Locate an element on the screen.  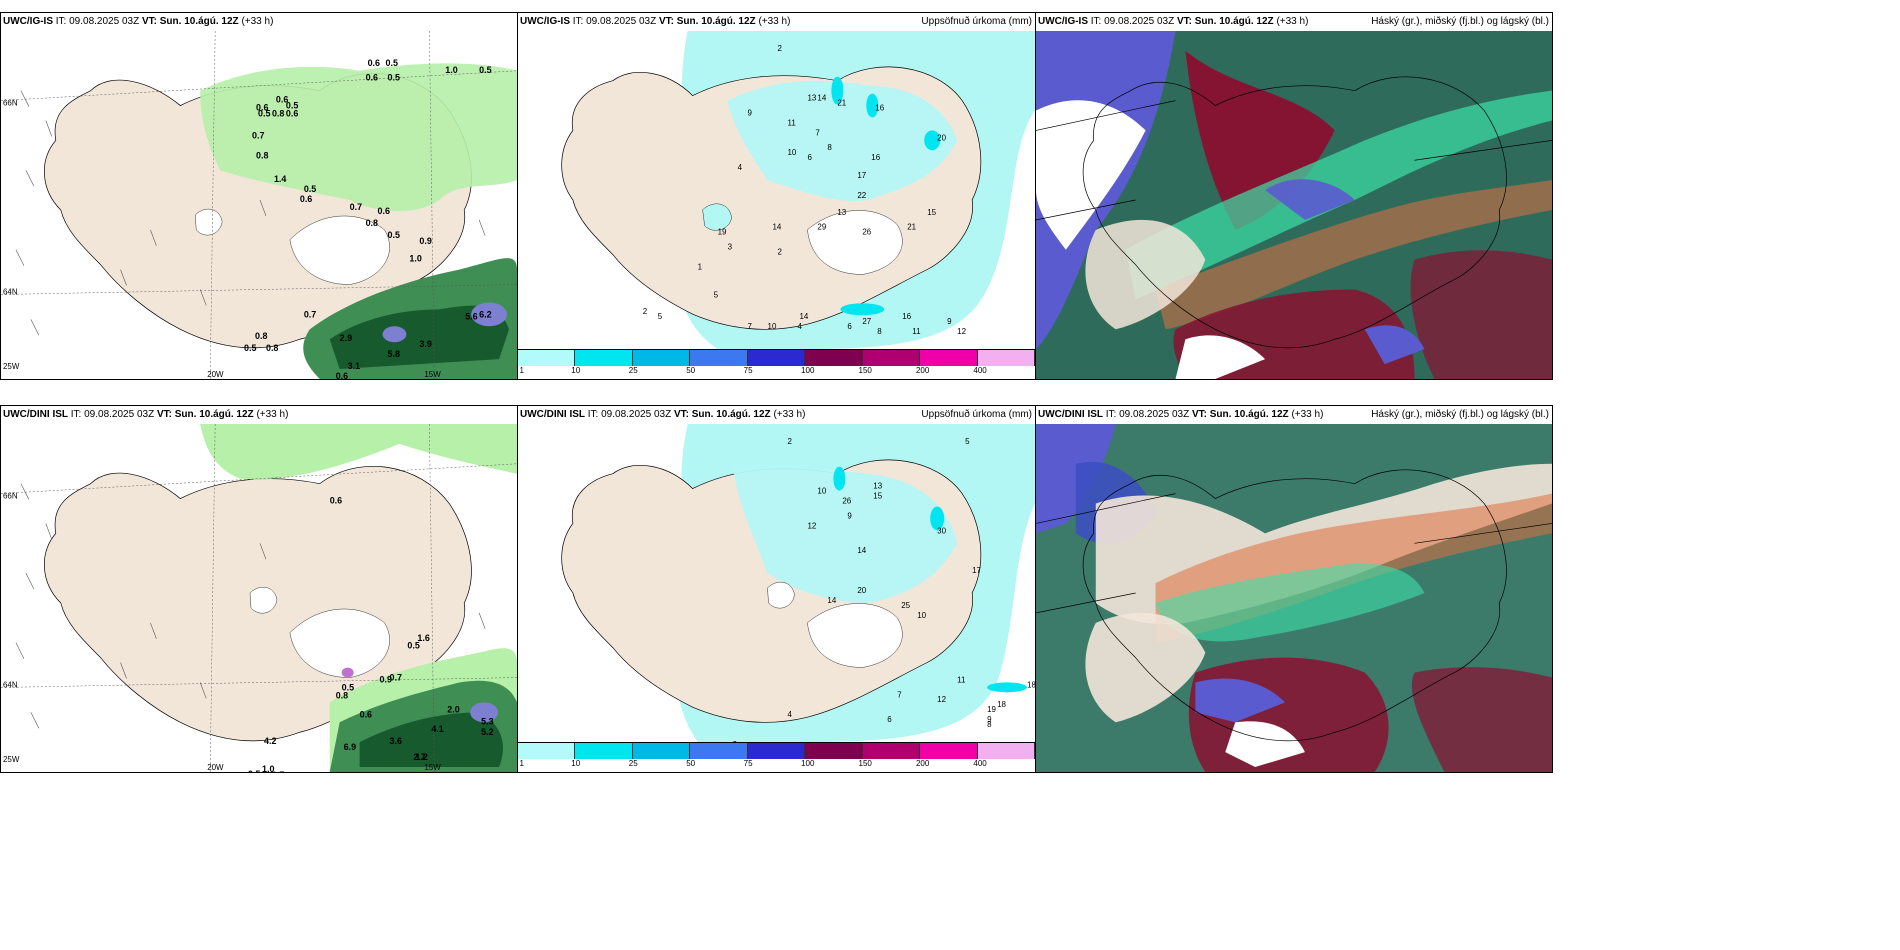
svg-text: 64N is located at coordinates (10, 291).